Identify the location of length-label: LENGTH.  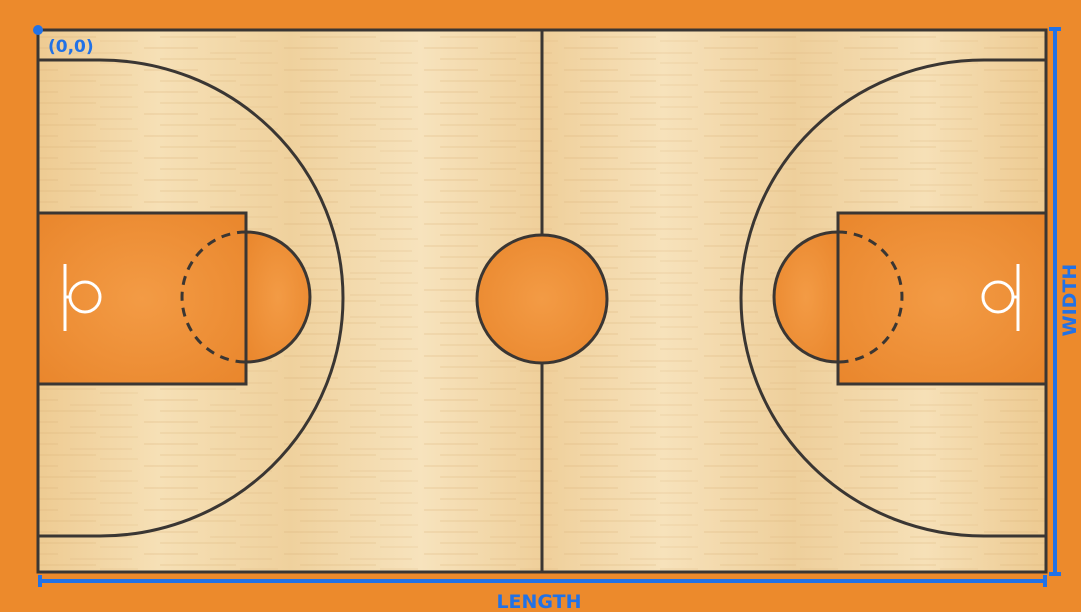
(538, 601).